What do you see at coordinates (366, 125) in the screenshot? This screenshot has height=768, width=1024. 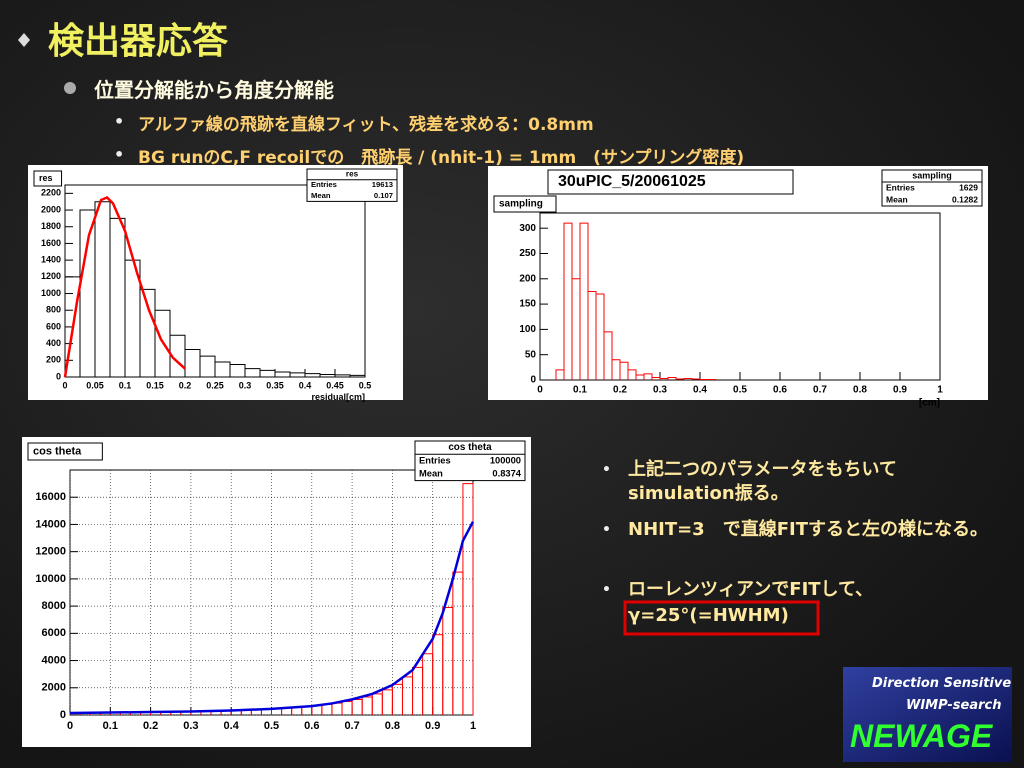 I see `sub-bullet: アルファ線の飛跡を直線フィット、残差を求める：0.8mm` at bounding box center [366, 125].